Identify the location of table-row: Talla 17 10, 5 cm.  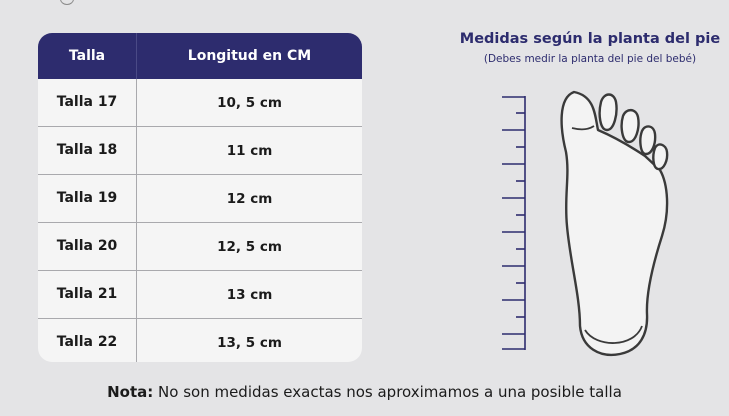
(200, 102).